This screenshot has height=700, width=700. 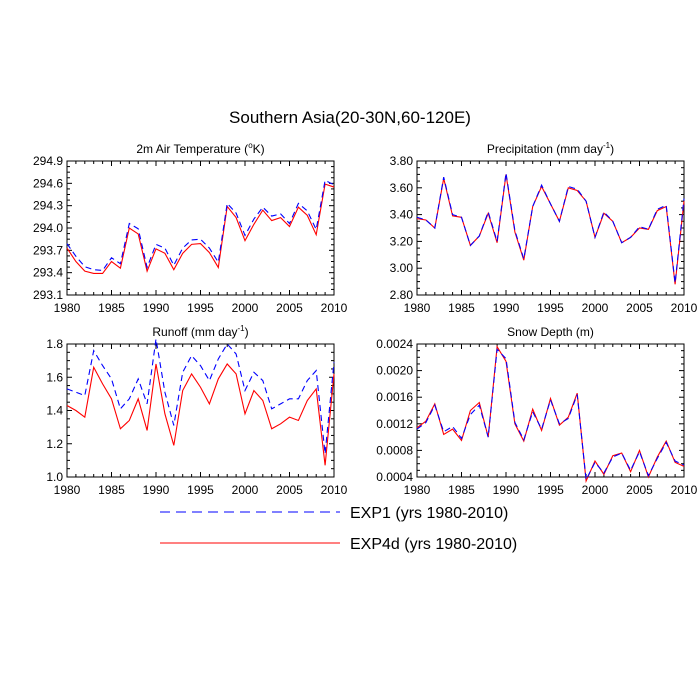 What do you see at coordinates (48, 206) in the screenshot?
I see `y-tick-label: 294.3` at bounding box center [48, 206].